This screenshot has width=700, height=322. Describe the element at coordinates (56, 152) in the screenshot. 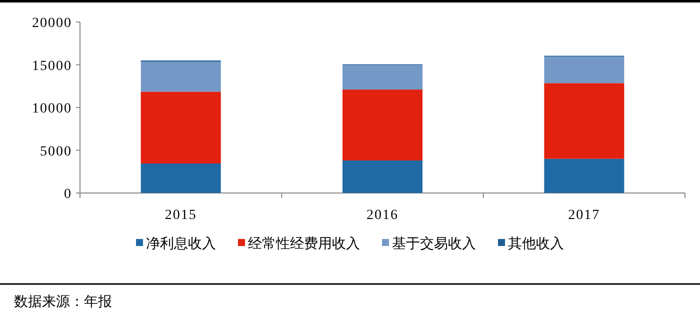

I see `y-tick-label: 5000` at that location.